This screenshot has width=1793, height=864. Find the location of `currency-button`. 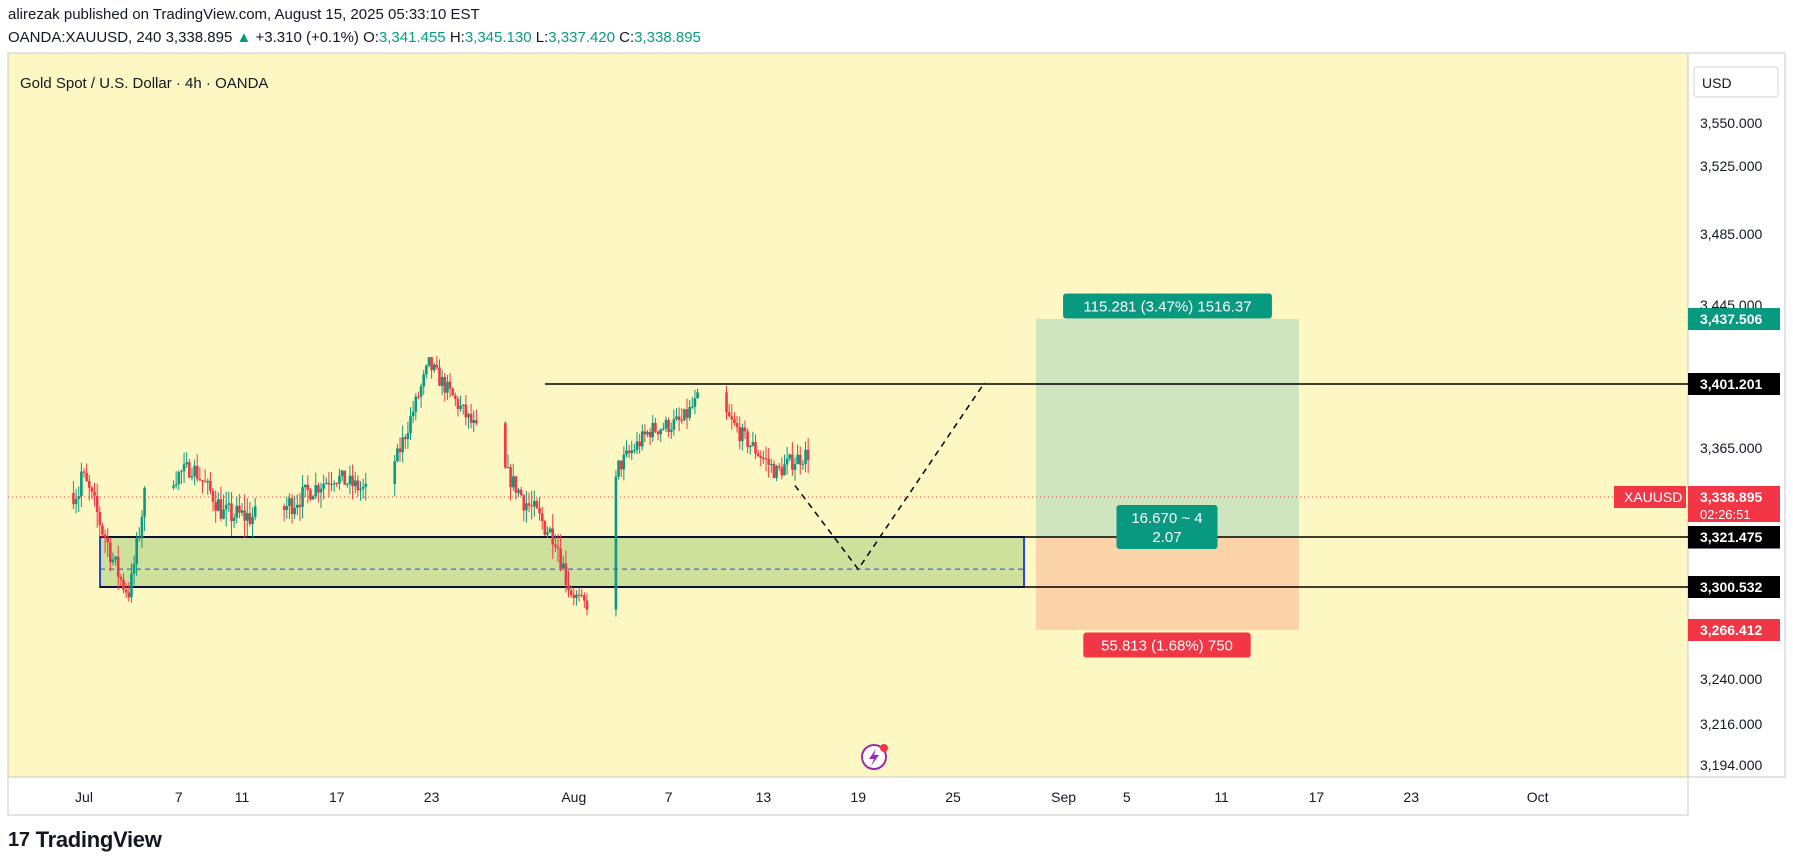

currency-button is located at coordinates (1736, 82).